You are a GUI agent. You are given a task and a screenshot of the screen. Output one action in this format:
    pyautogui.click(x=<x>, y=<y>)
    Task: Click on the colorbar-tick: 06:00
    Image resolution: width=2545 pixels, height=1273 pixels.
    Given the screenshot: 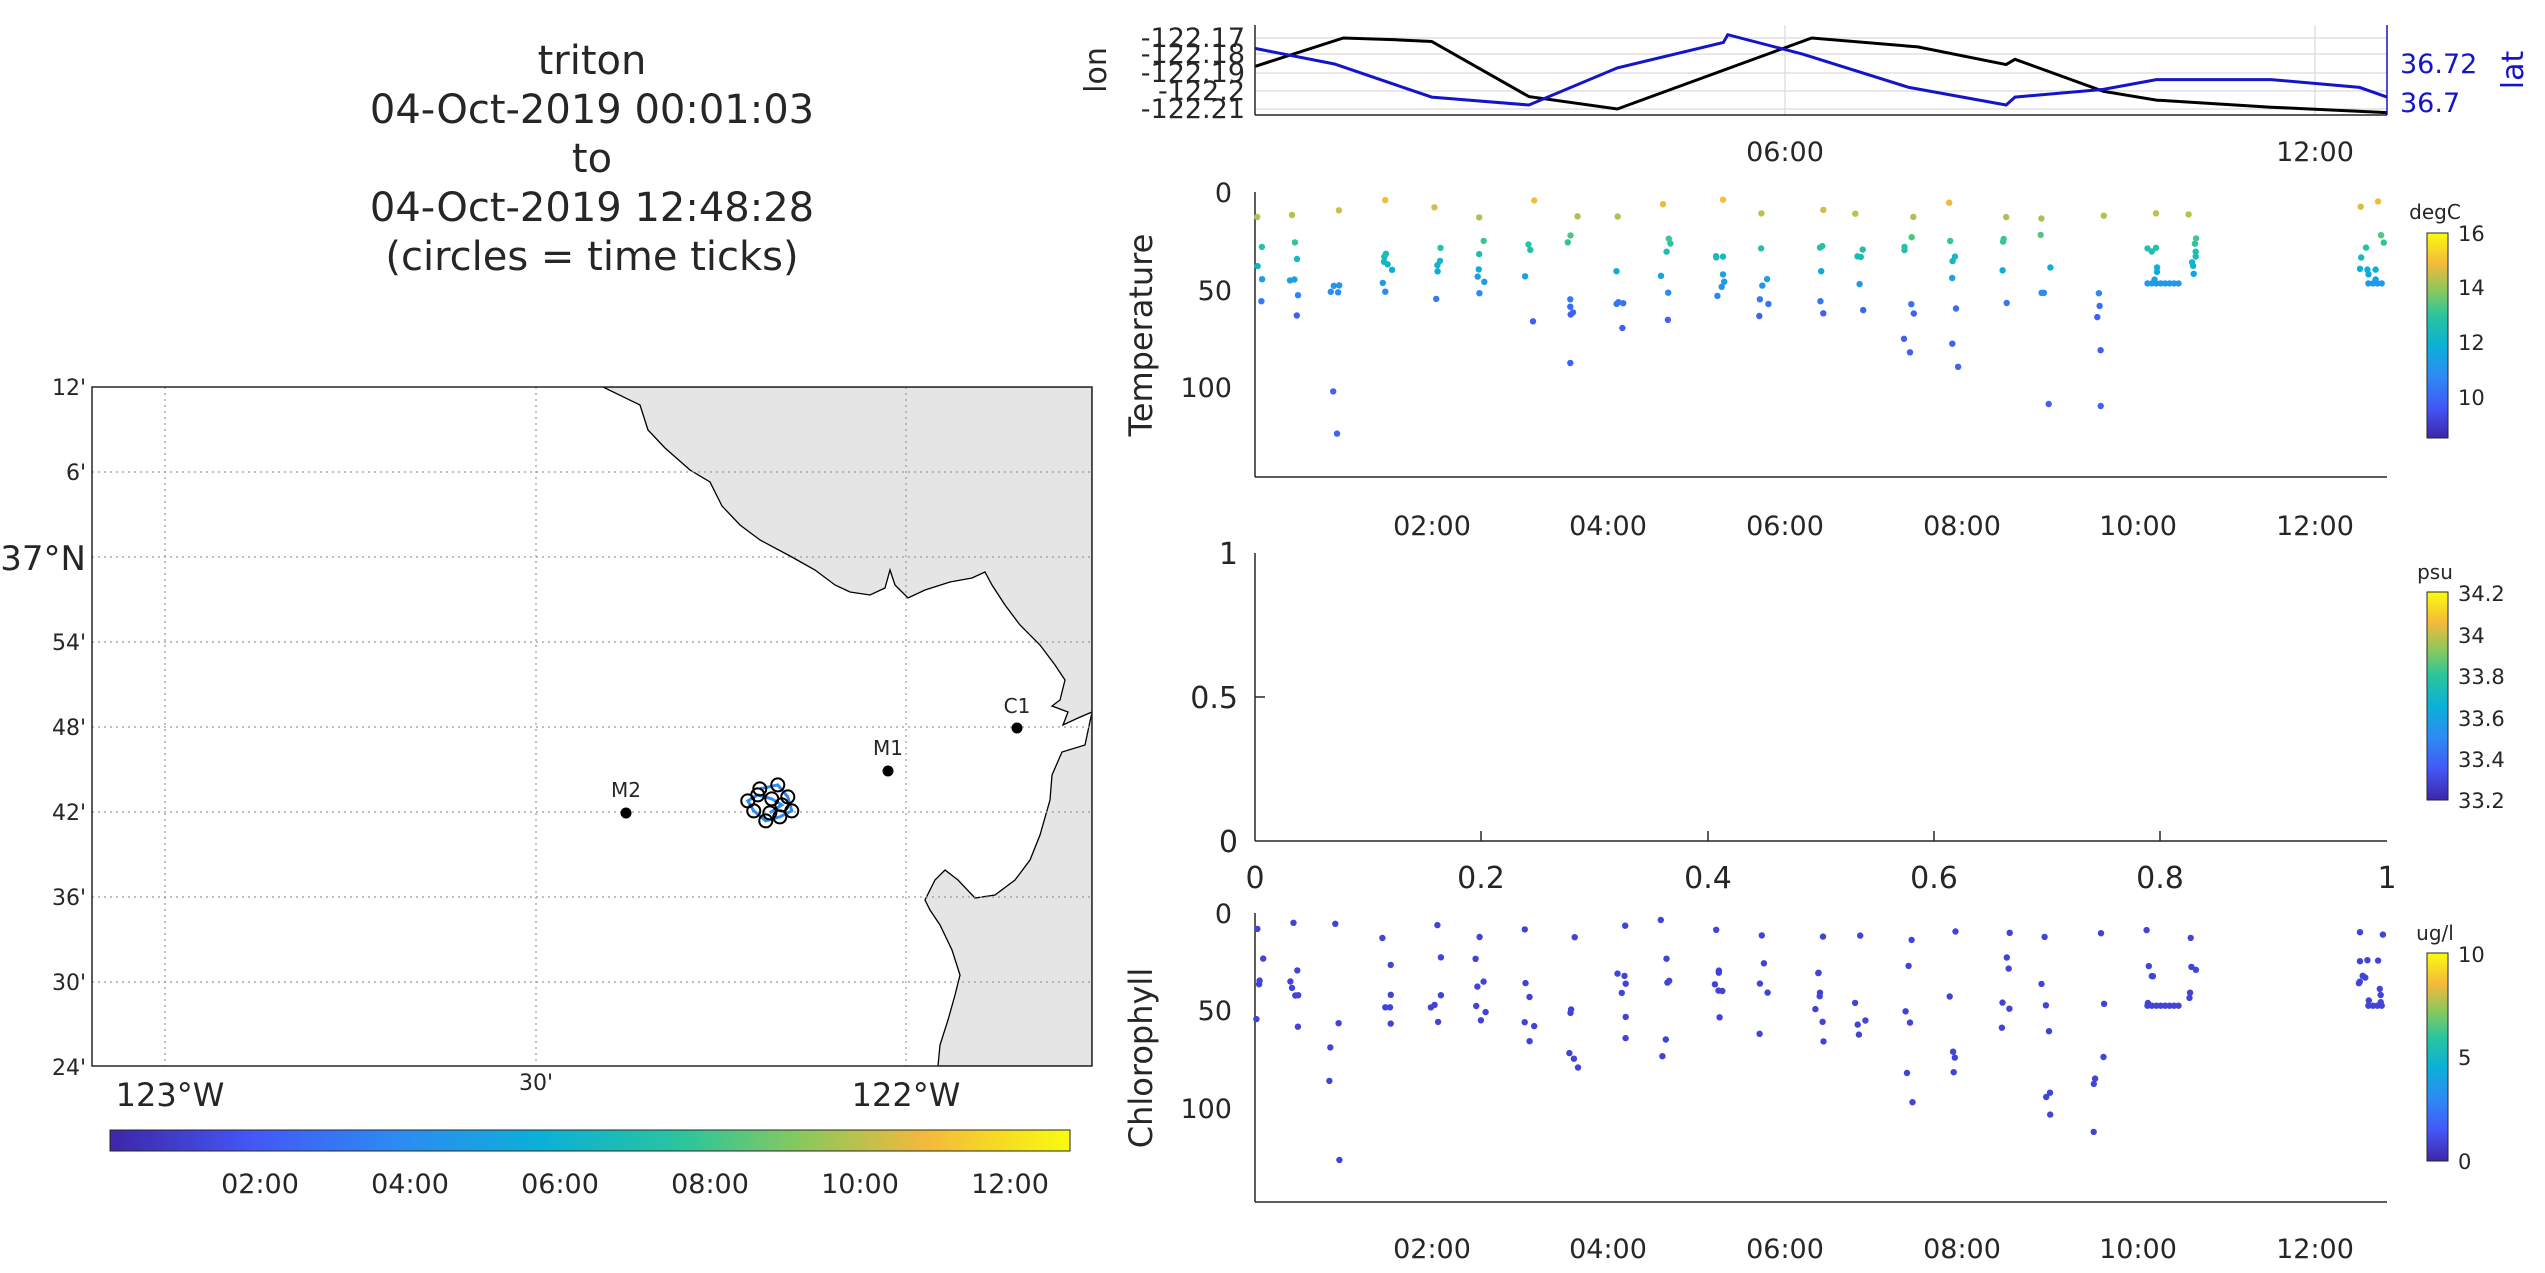 What is the action you would take?
    pyautogui.click(x=560, y=1184)
    